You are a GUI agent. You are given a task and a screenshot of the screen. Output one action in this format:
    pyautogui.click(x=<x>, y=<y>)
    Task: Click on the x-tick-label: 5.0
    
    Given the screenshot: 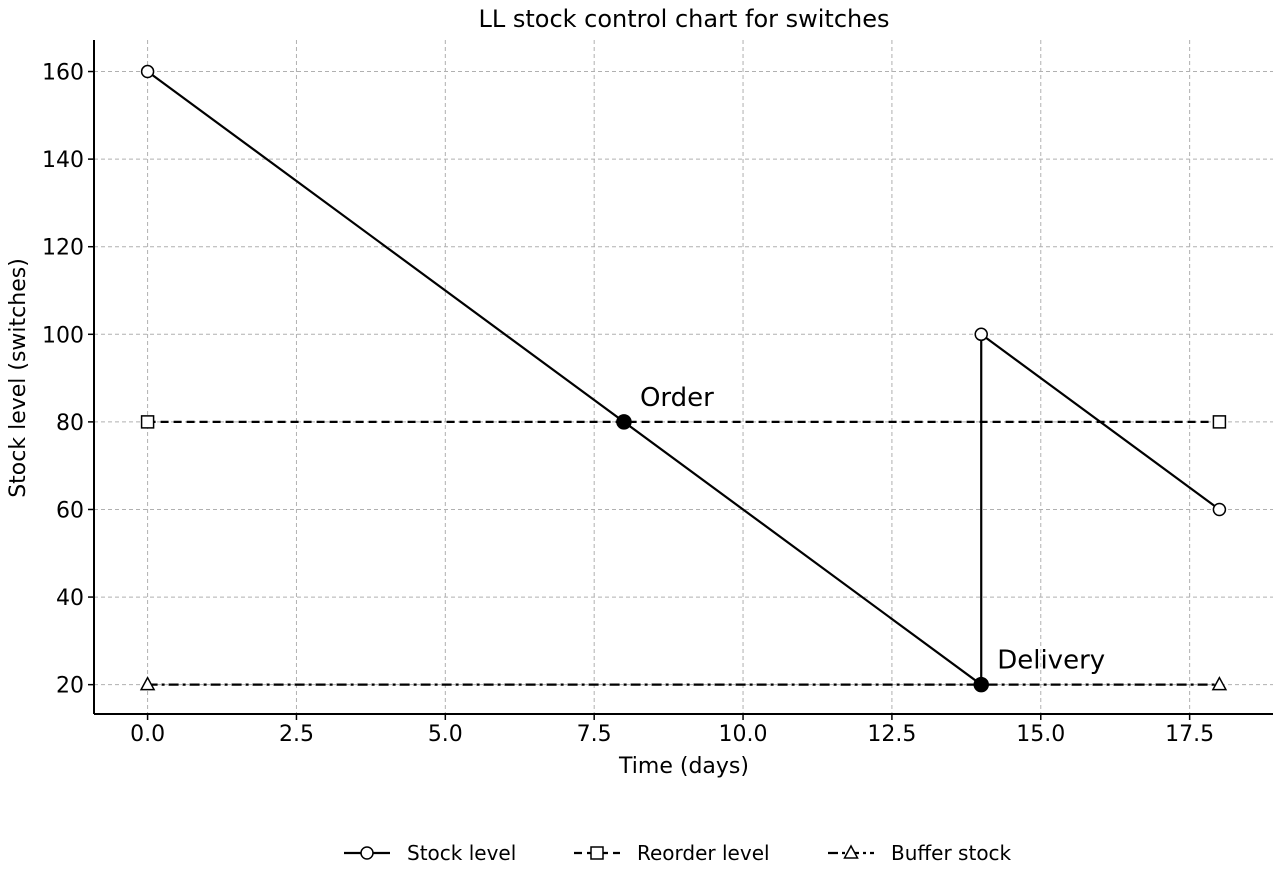 What is the action you would take?
    pyautogui.click(x=445, y=734)
    